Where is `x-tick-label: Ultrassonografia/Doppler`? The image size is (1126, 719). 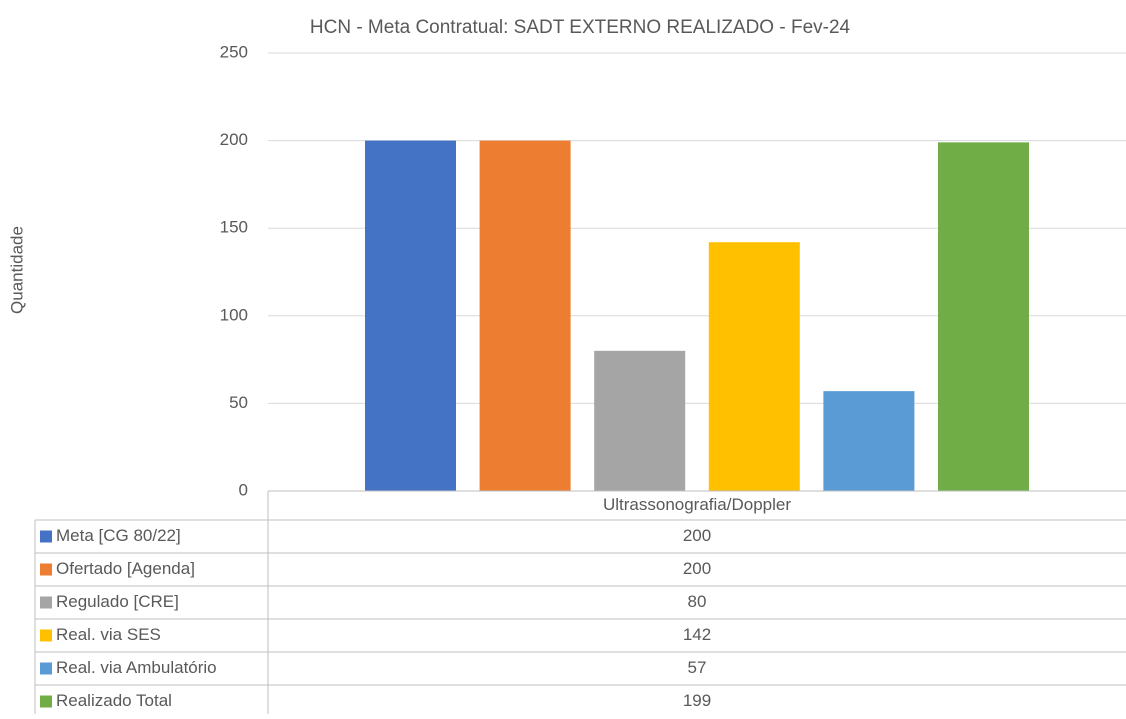 x-tick-label: Ultrassonografia/Doppler is located at coordinates (697, 504).